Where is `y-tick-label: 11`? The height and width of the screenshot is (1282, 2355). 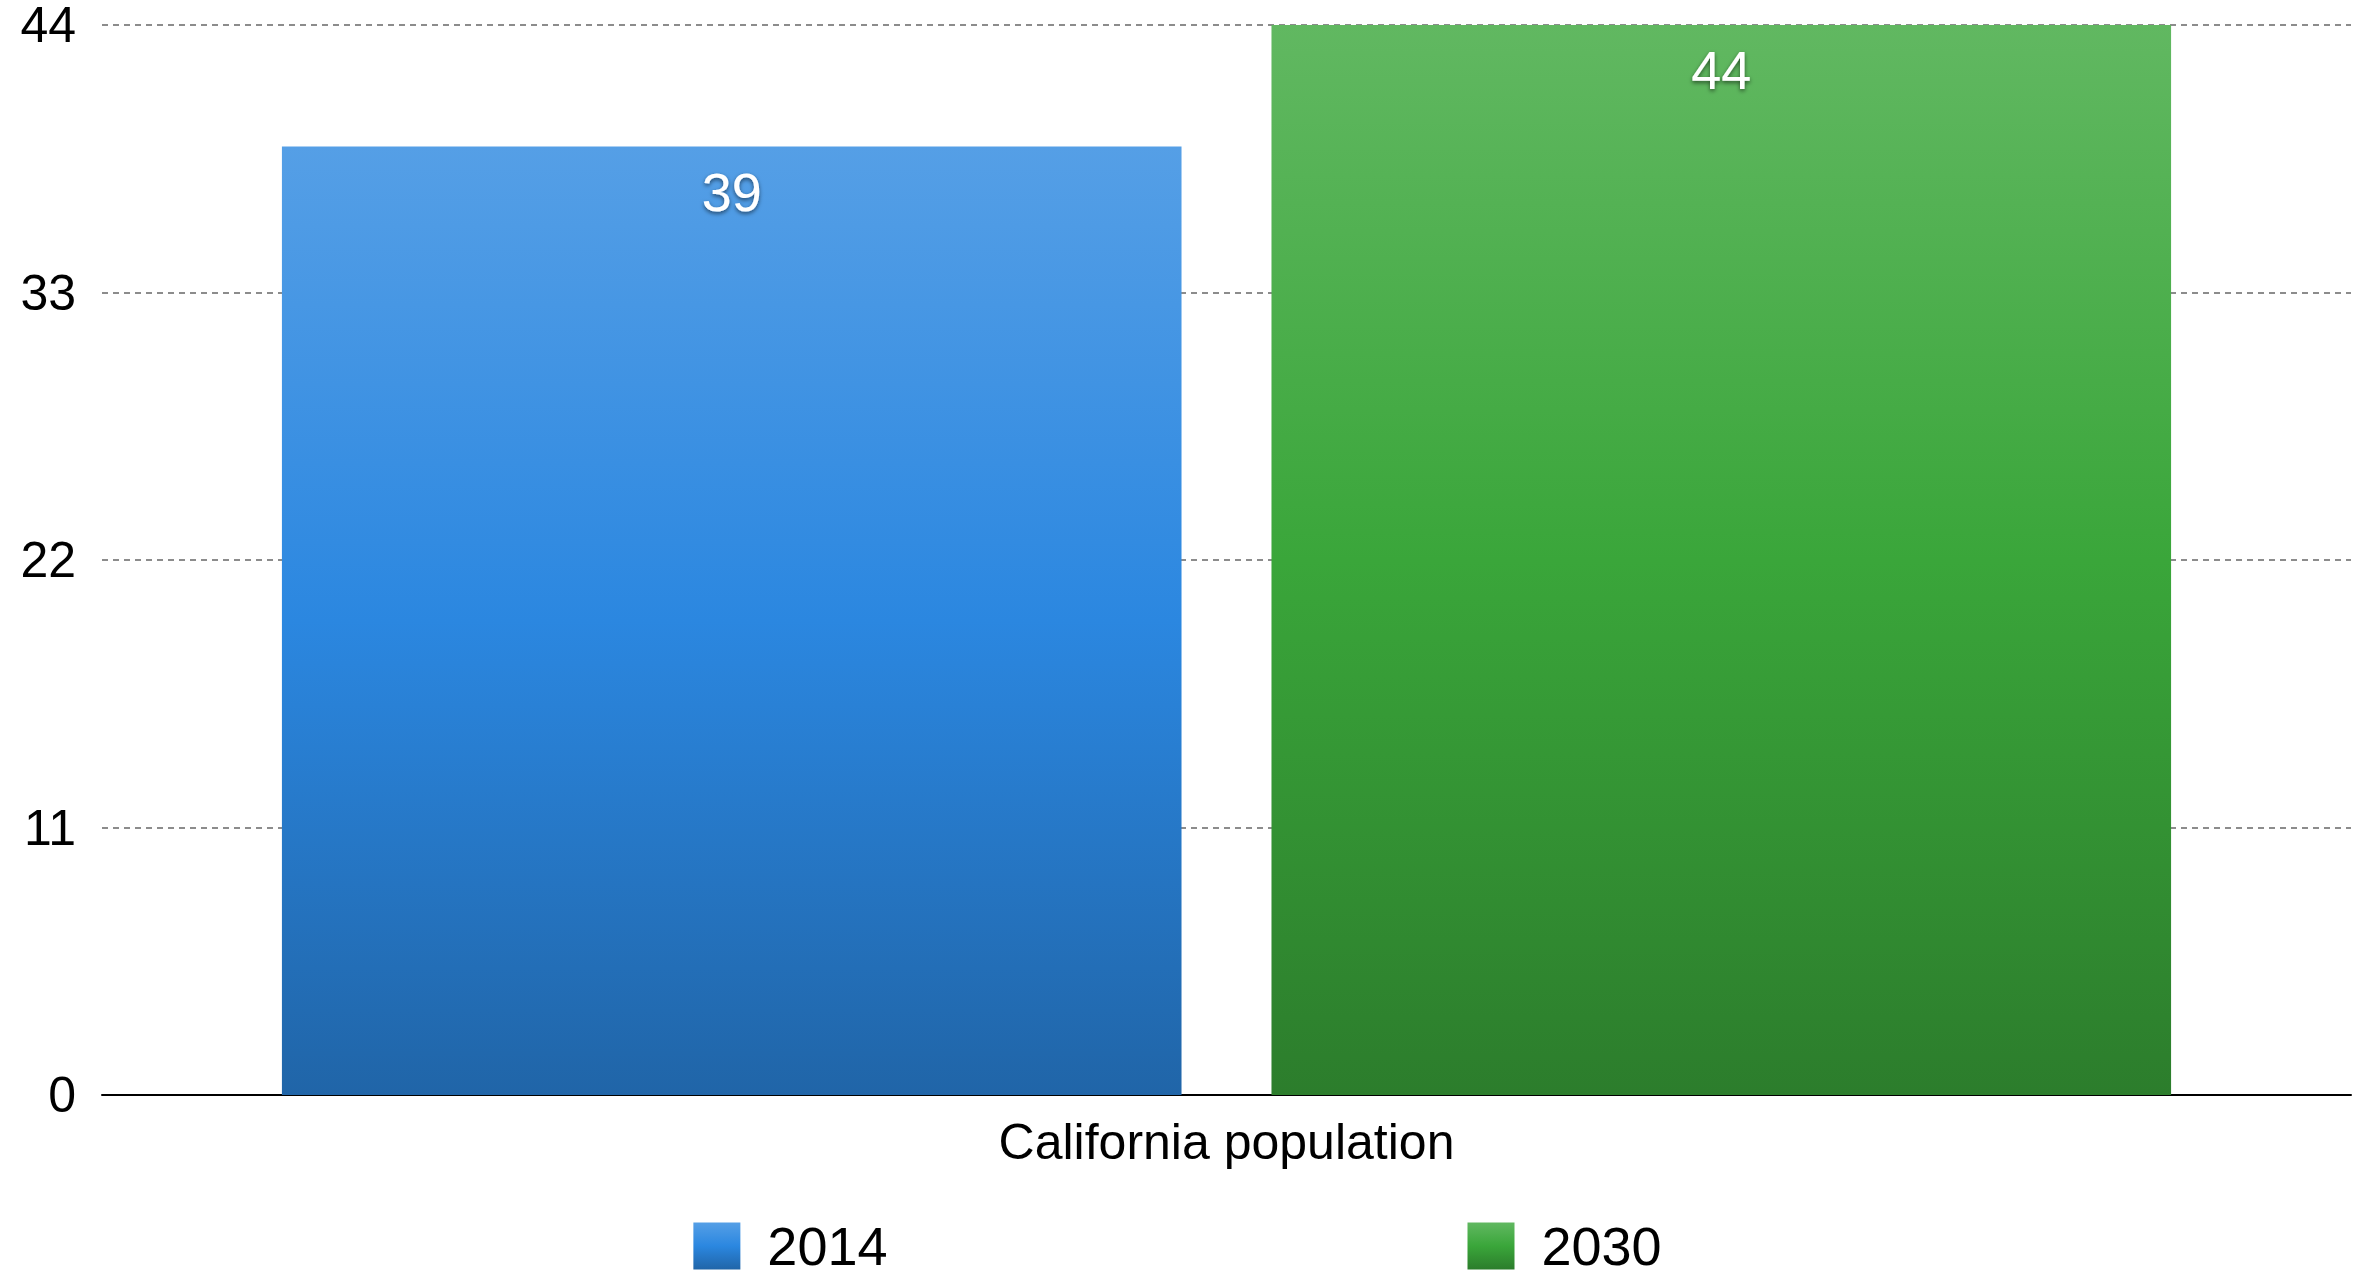
y-tick-label: 11 is located at coordinates (50, 827).